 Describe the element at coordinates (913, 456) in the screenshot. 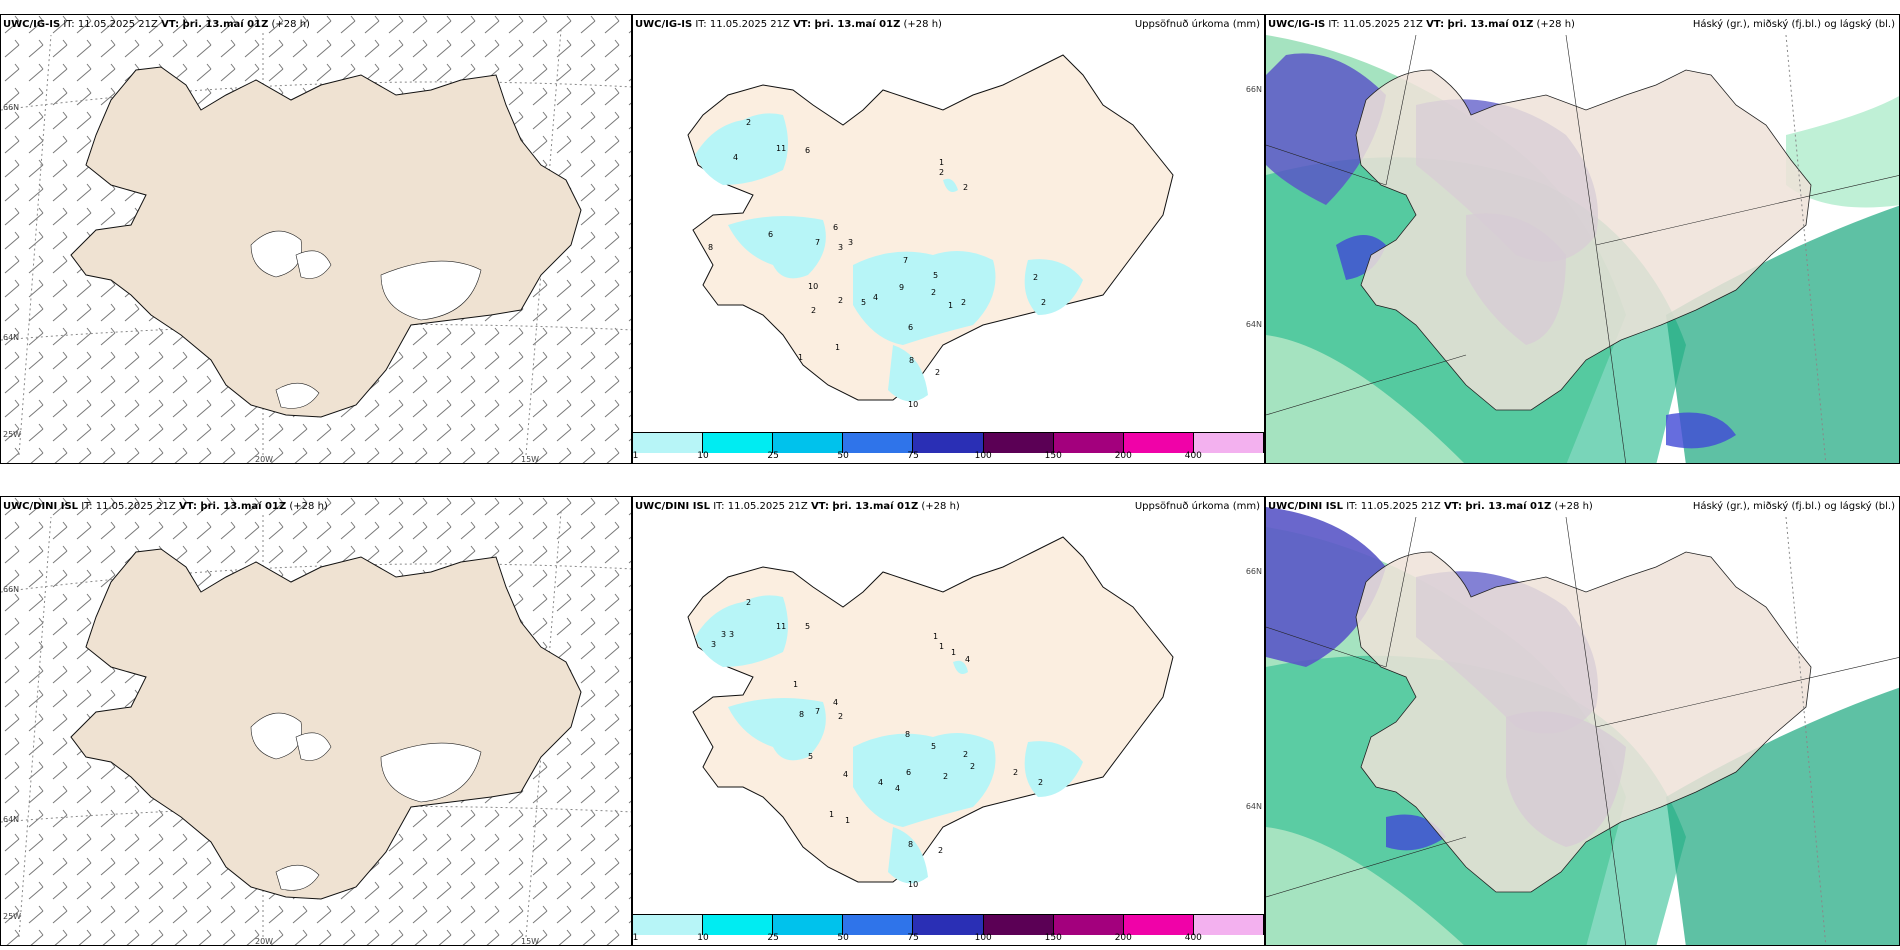

I see `colorbar-label: 75` at that location.